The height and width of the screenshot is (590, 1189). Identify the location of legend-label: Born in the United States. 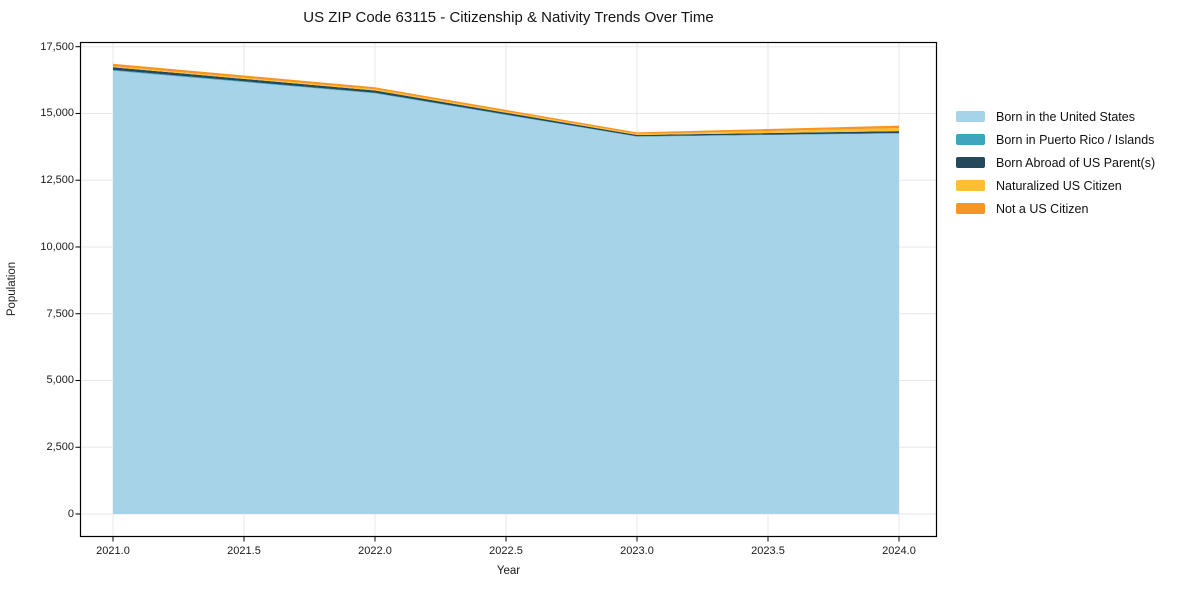
(1065, 116).